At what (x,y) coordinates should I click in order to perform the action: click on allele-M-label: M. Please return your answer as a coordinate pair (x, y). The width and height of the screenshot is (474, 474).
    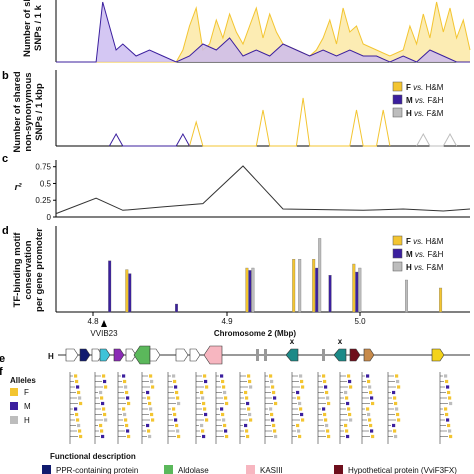
    Looking at the image, I should click on (27, 406).